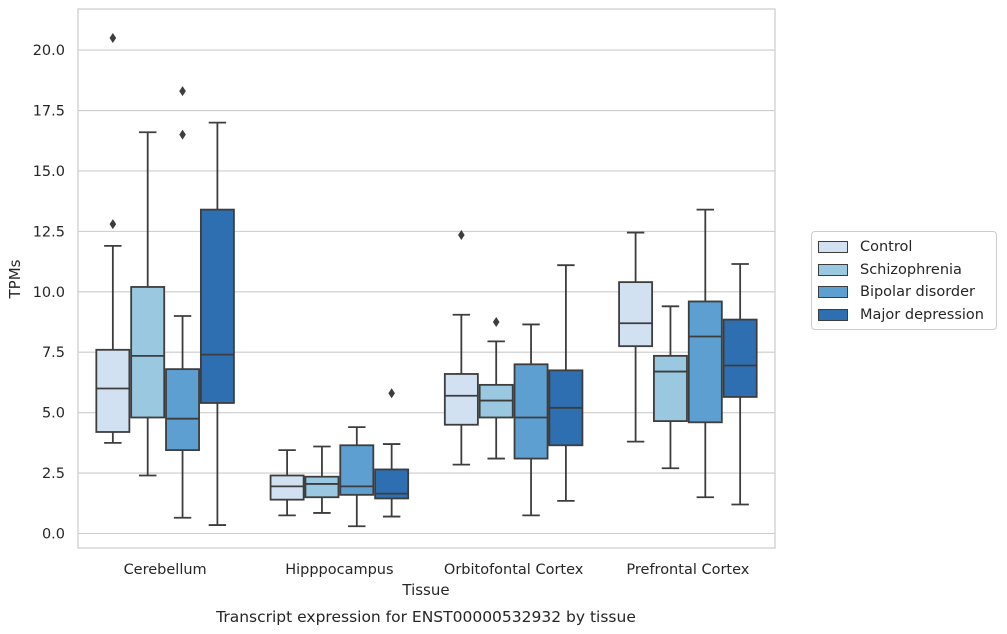 The image size is (1007, 634). I want to click on legend-label: Control, so click(886, 247).